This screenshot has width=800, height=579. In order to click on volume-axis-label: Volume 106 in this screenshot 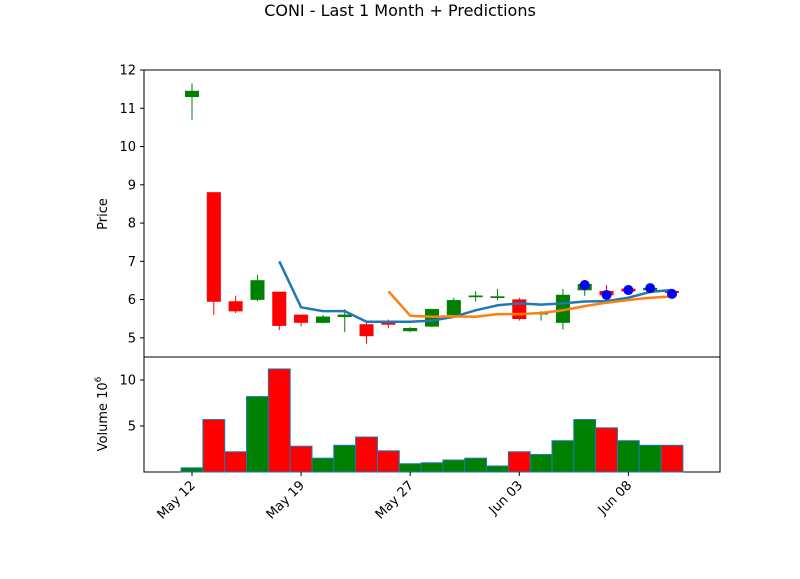, I will do `click(102, 413)`.